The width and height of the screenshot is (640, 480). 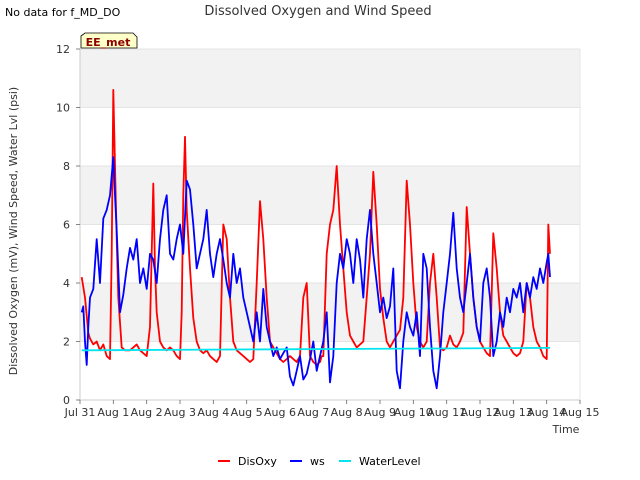 I want to click on x-tick-label: Aug 12, so click(x=480, y=412).